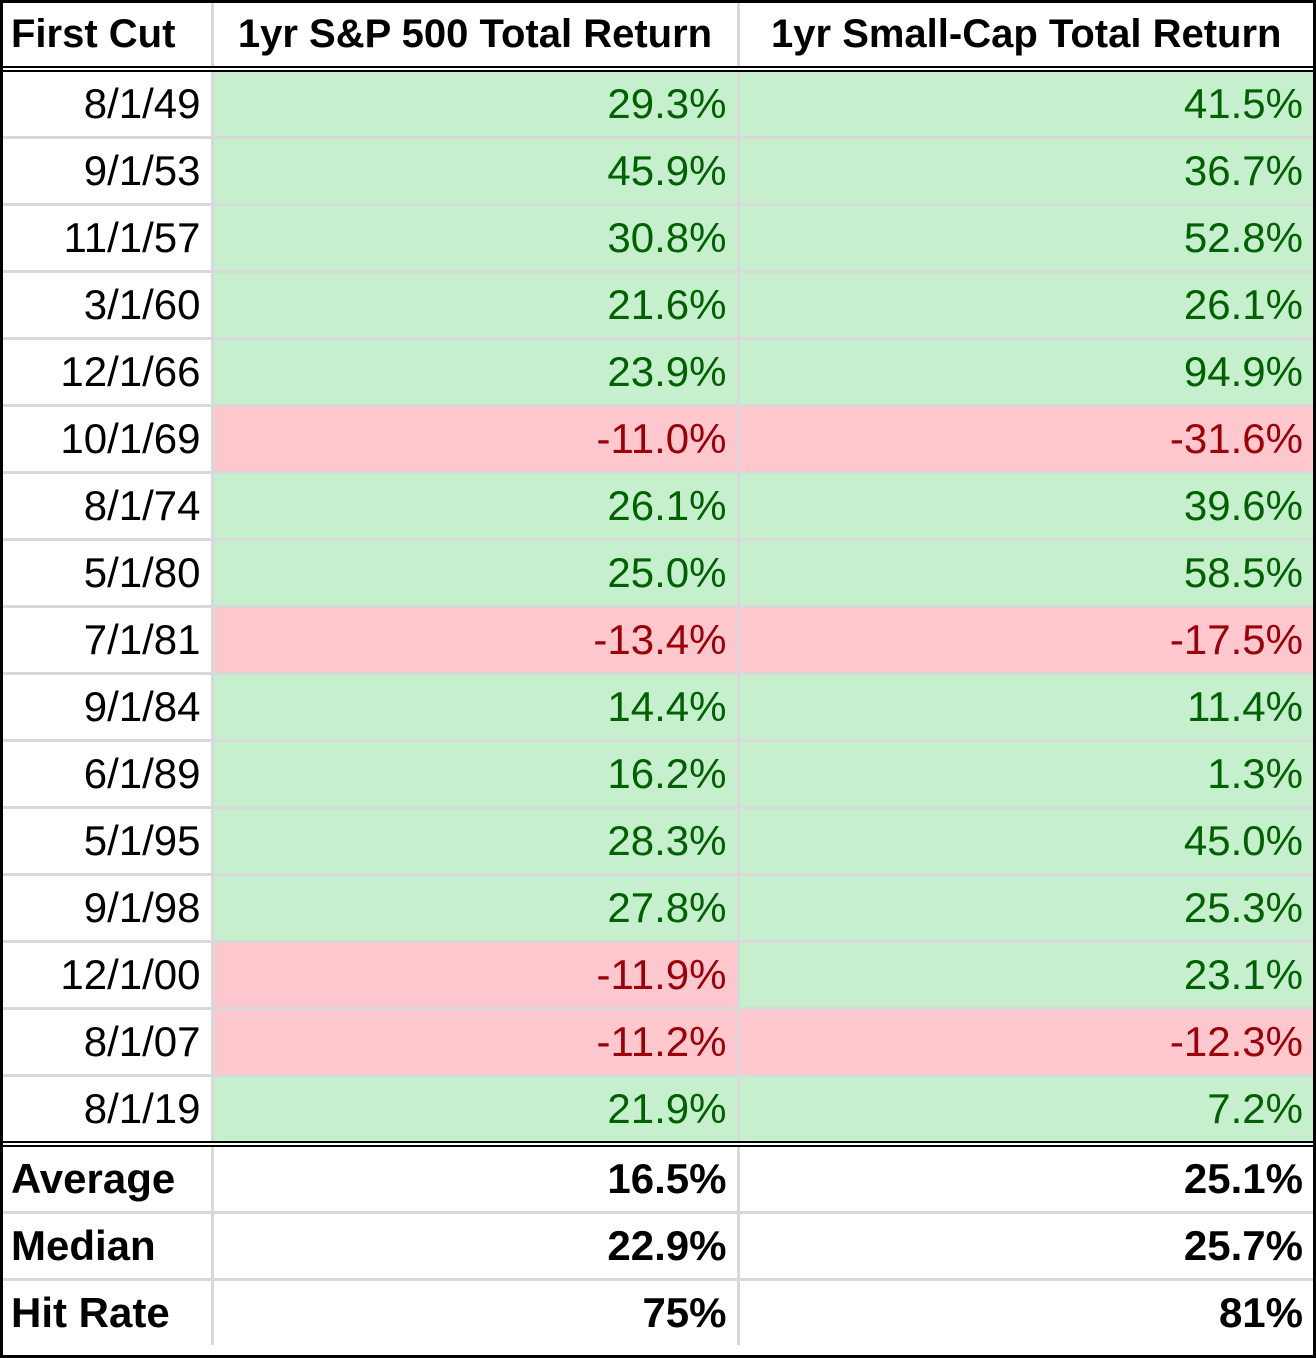 The width and height of the screenshot is (1316, 1358). What do you see at coordinates (1025, 975) in the screenshot?
I see `small-cap-return-cell: 23.1%` at bounding box center [1025, 975].